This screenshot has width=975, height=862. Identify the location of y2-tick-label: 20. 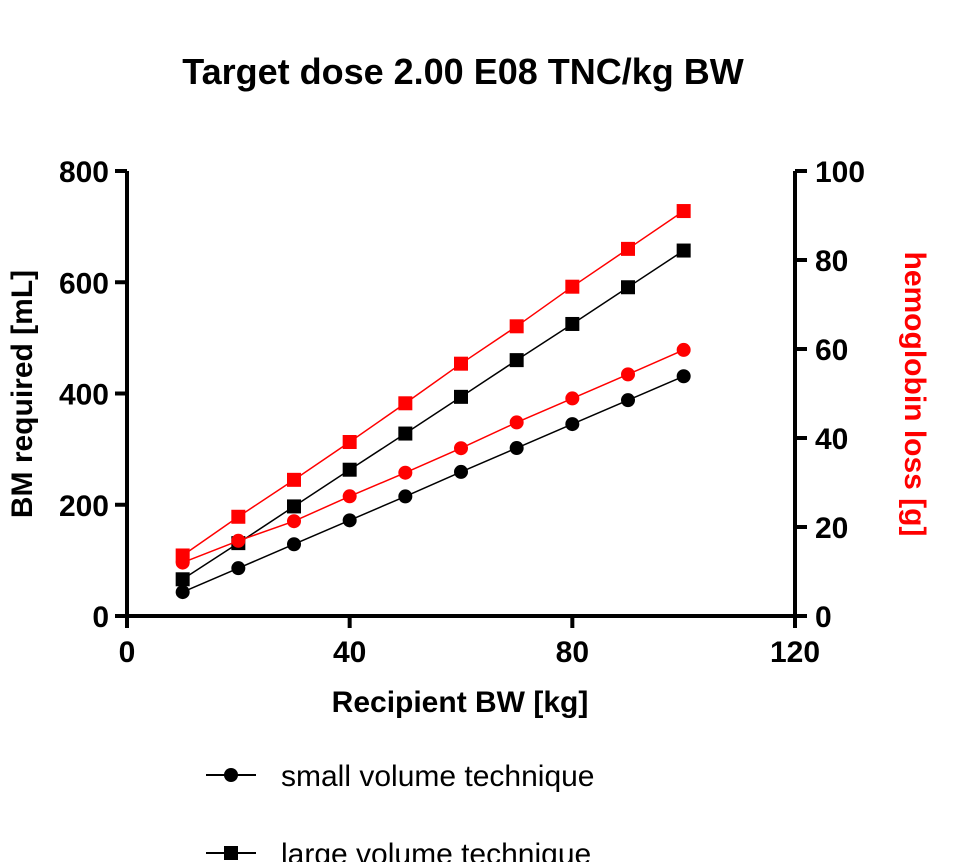
(831, 528).